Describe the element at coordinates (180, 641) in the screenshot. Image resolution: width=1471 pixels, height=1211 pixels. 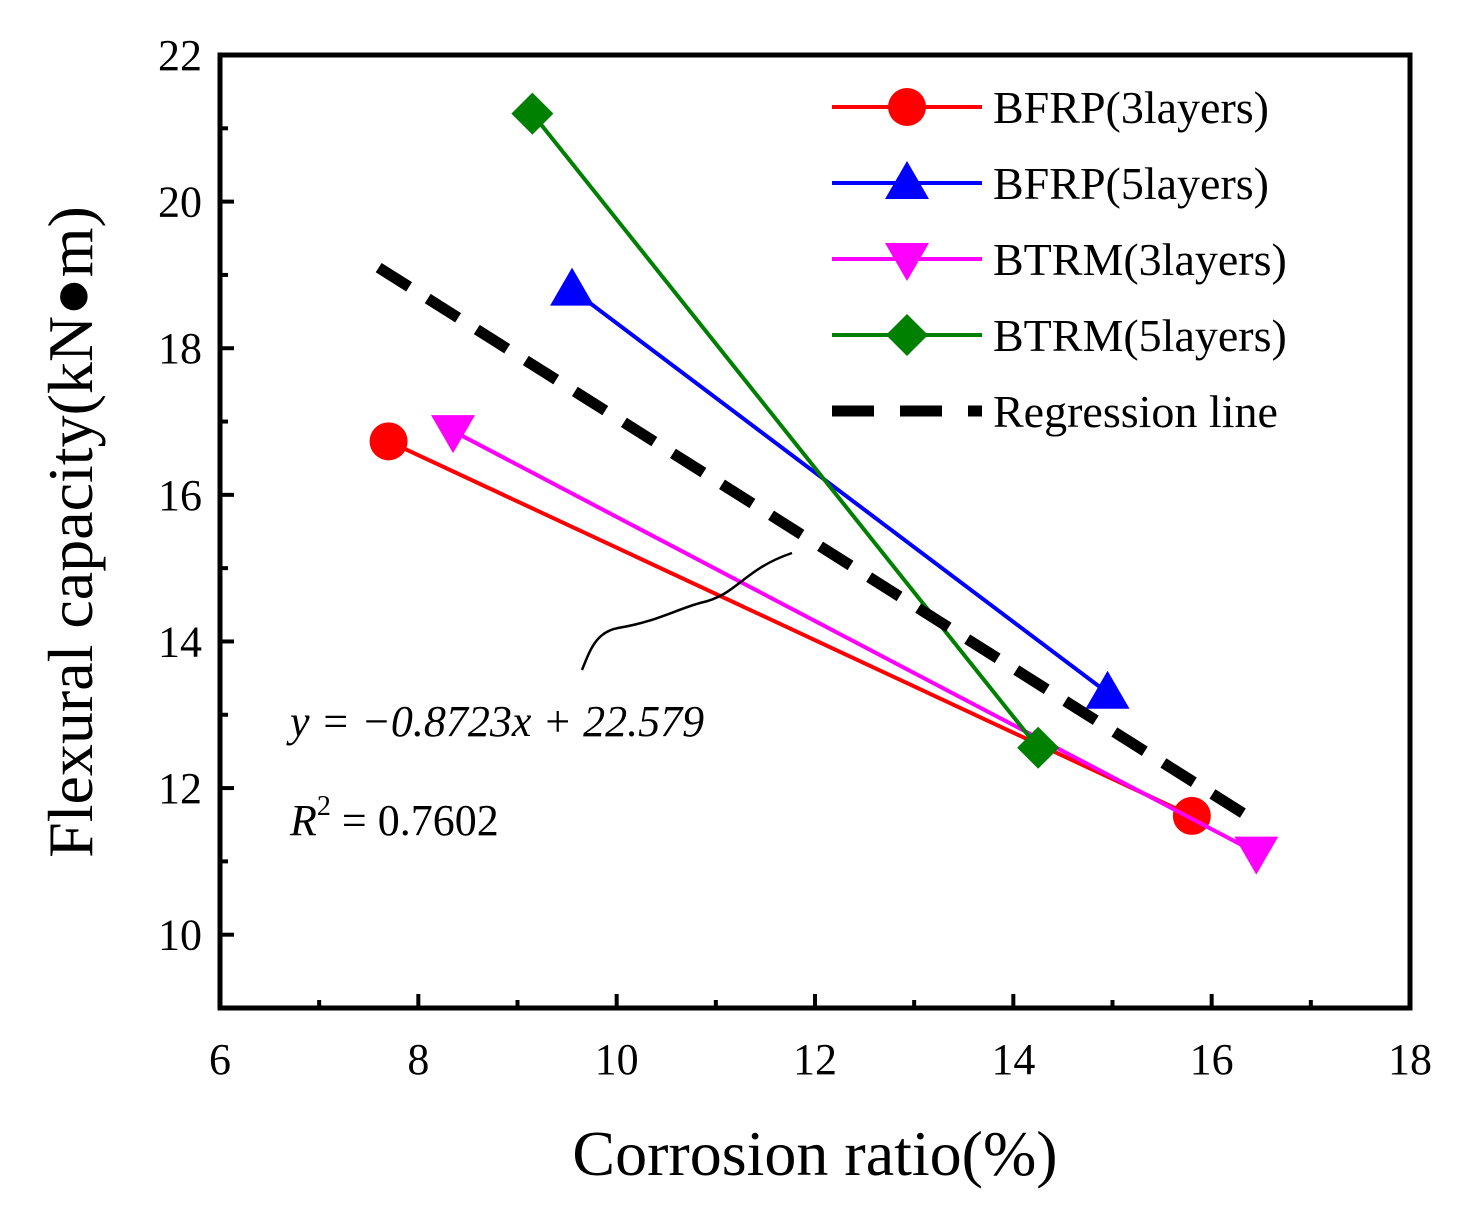
I see `y-tick-label: 14` at that location.